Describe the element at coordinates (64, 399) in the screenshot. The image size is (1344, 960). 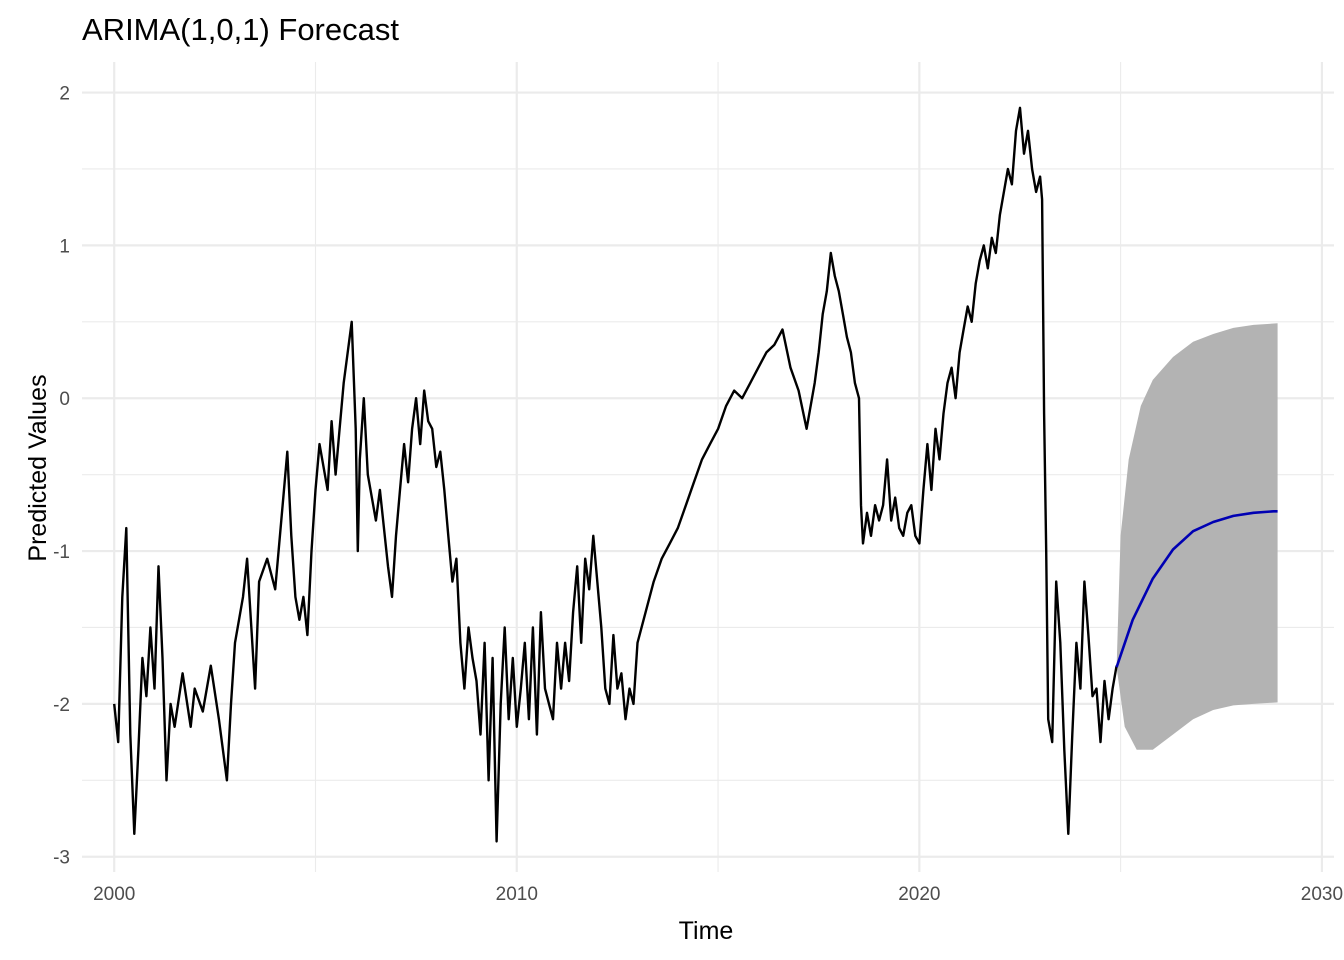
I see `y-tick-label: 0` at that location.